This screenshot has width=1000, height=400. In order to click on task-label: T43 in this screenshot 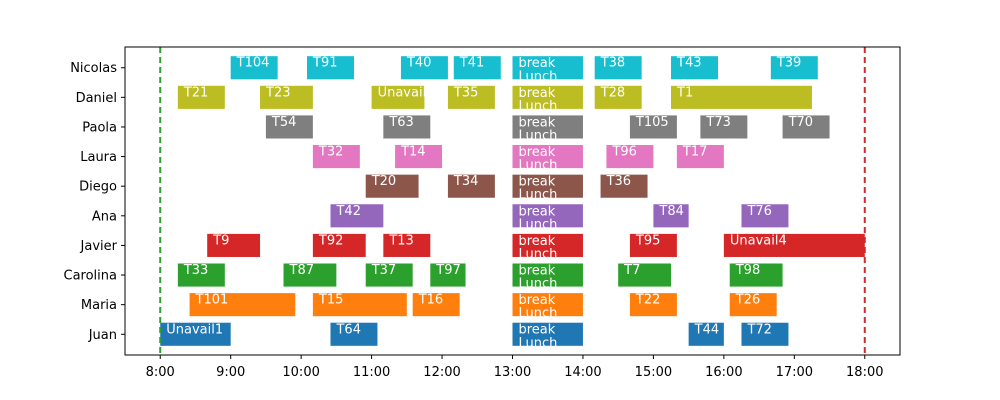, I will do `click(688, 63)`.